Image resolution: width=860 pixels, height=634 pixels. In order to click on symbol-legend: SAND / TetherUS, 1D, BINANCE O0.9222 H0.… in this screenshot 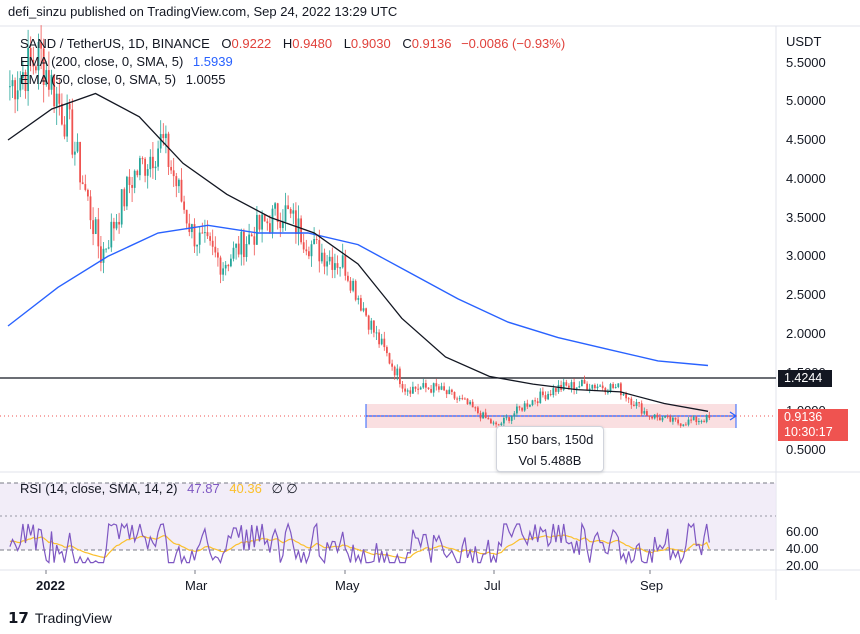, I will do `click(292, 43)`.